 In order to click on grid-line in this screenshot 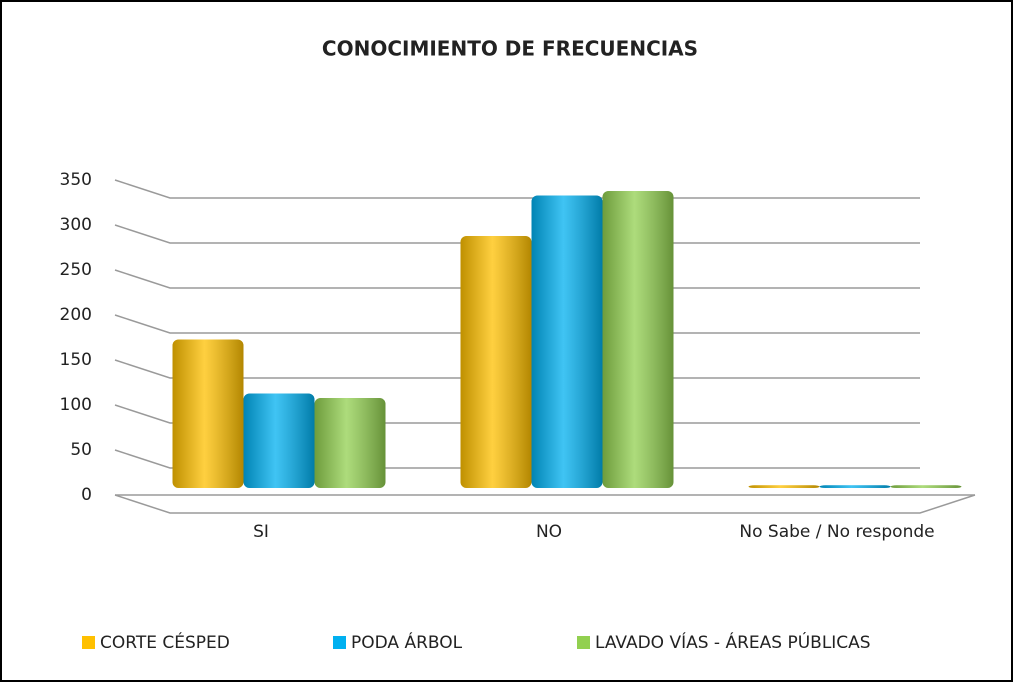, I will do `click(545, 504)`.